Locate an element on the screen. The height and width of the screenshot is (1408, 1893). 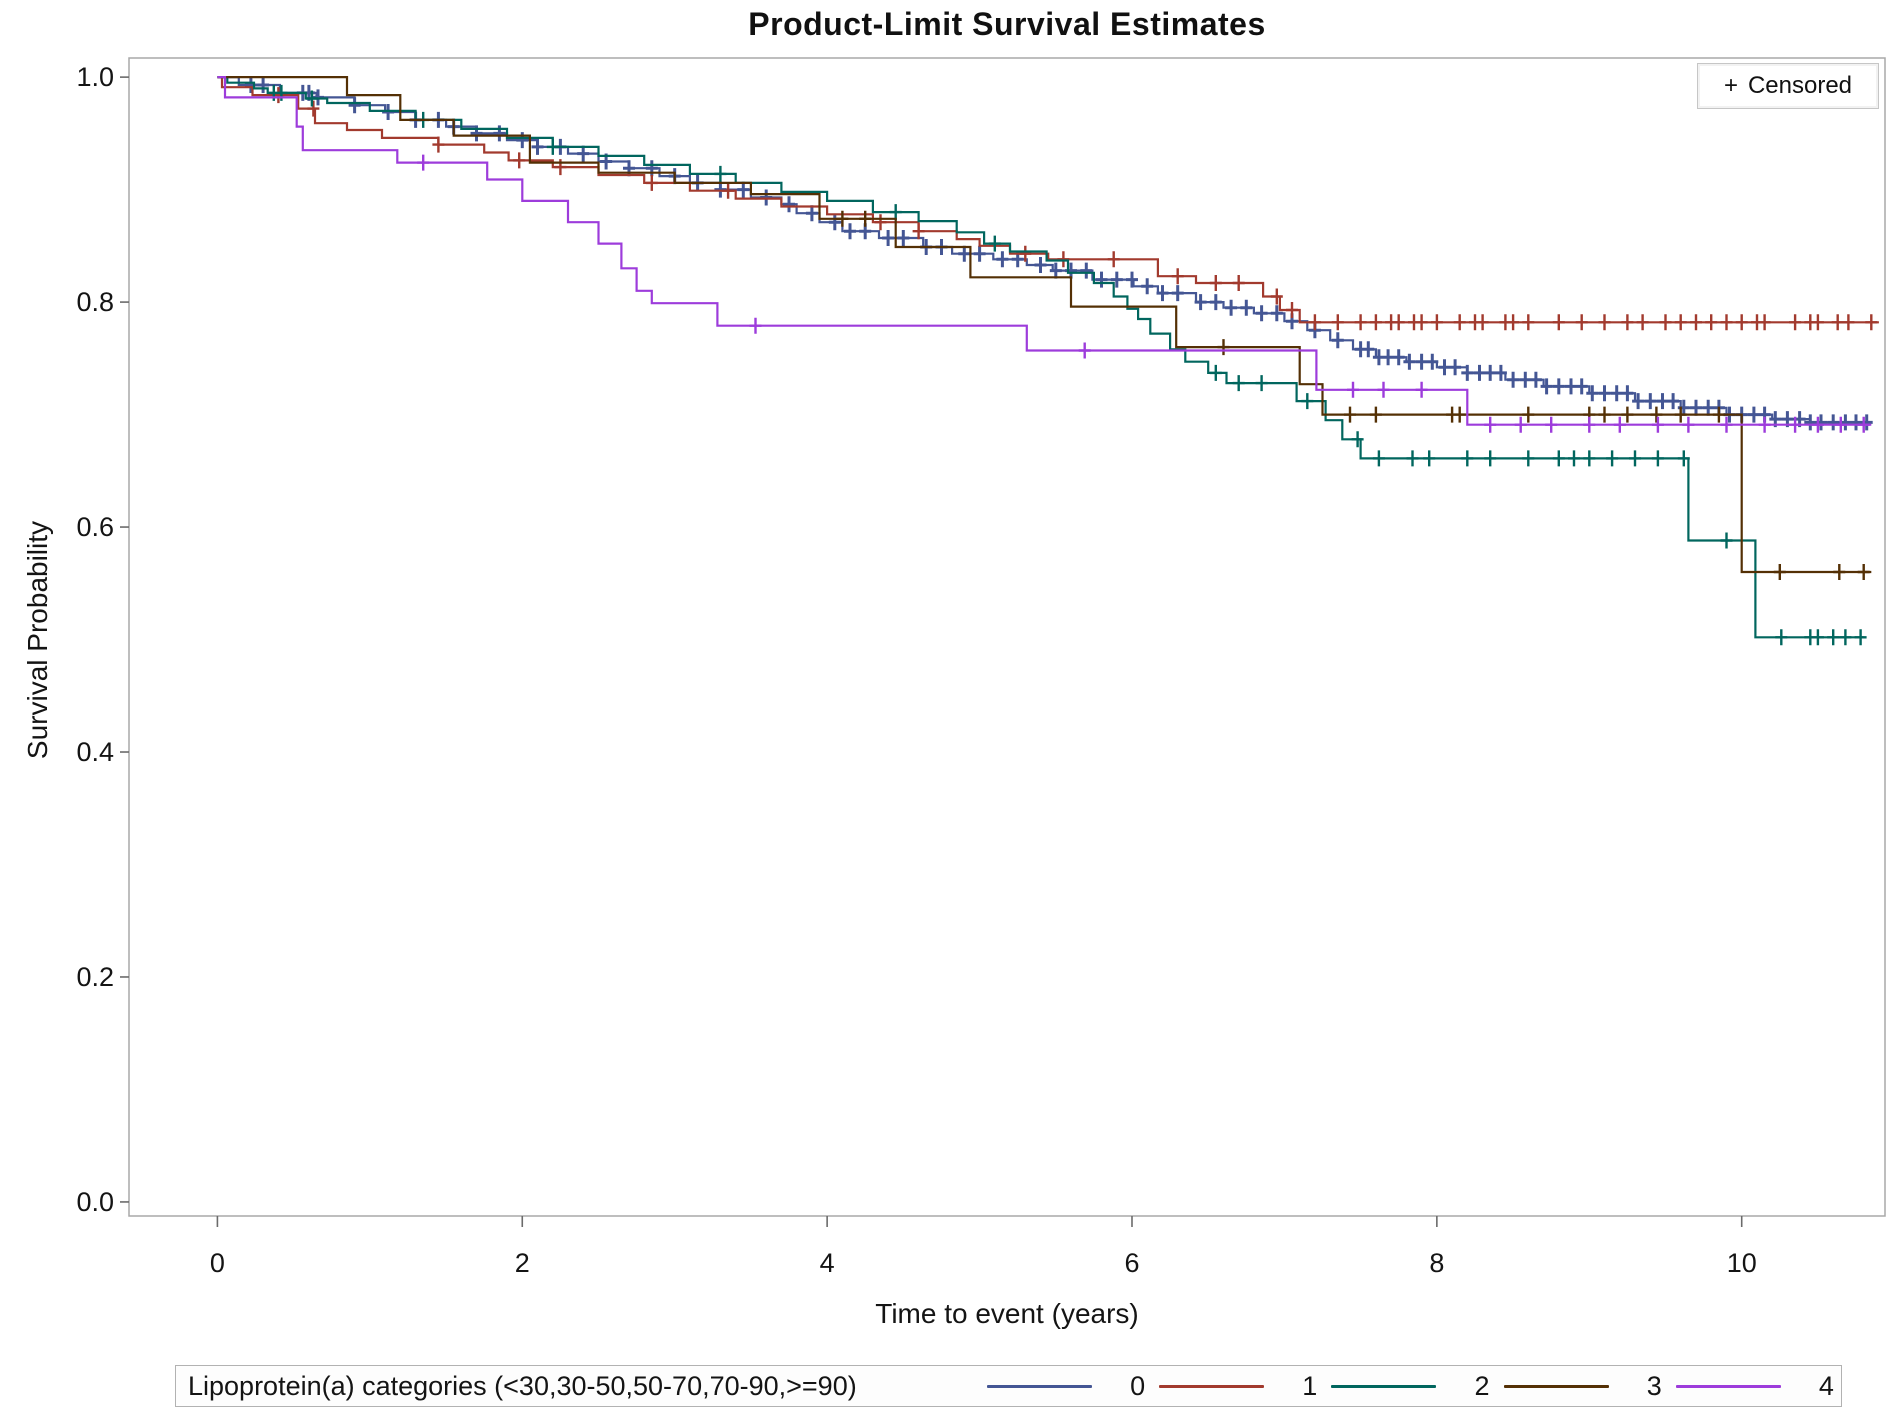
y-tick-label: 0.6 is located at coordinates (95, 527).